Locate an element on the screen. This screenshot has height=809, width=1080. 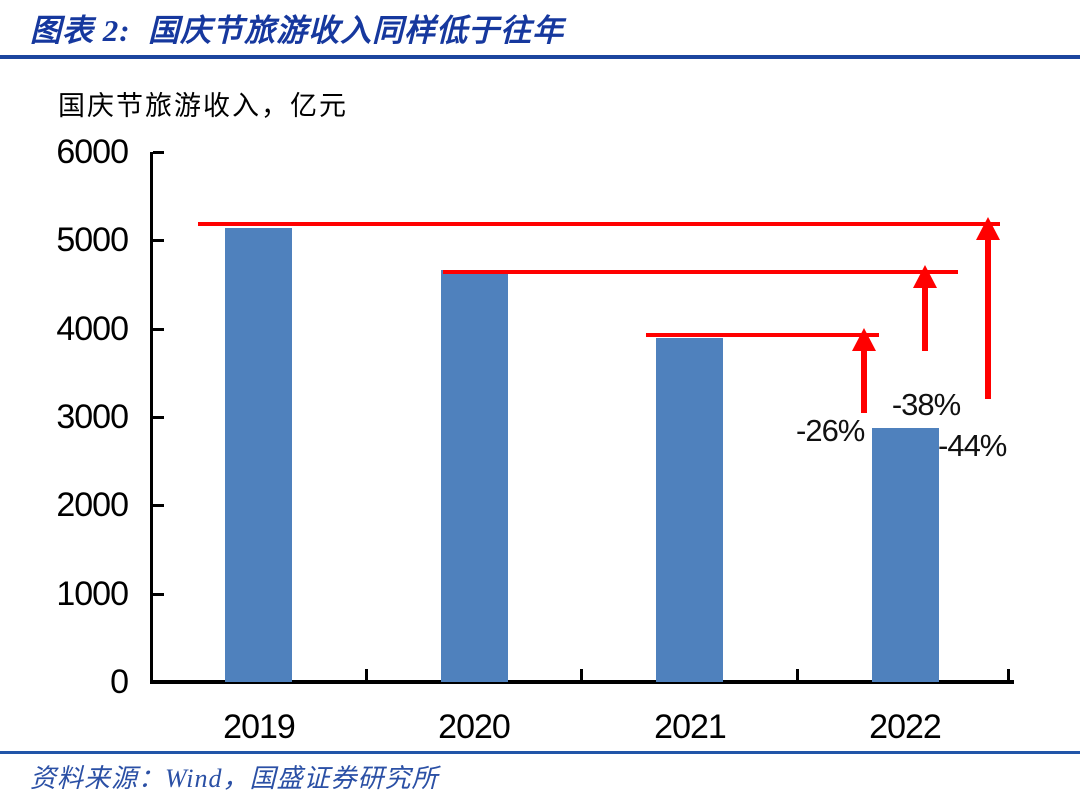
y-axis-line is located at coordinates (151, 417).